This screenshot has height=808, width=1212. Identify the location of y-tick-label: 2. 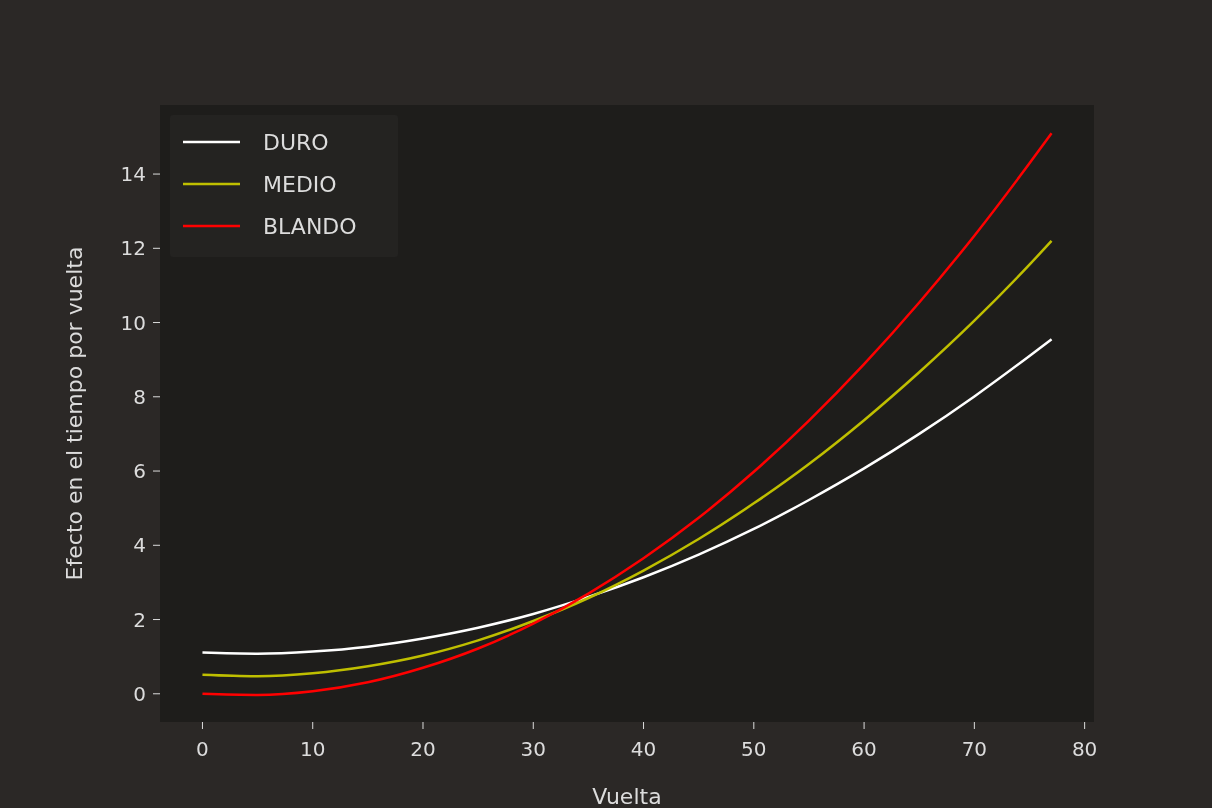
(139, 619).